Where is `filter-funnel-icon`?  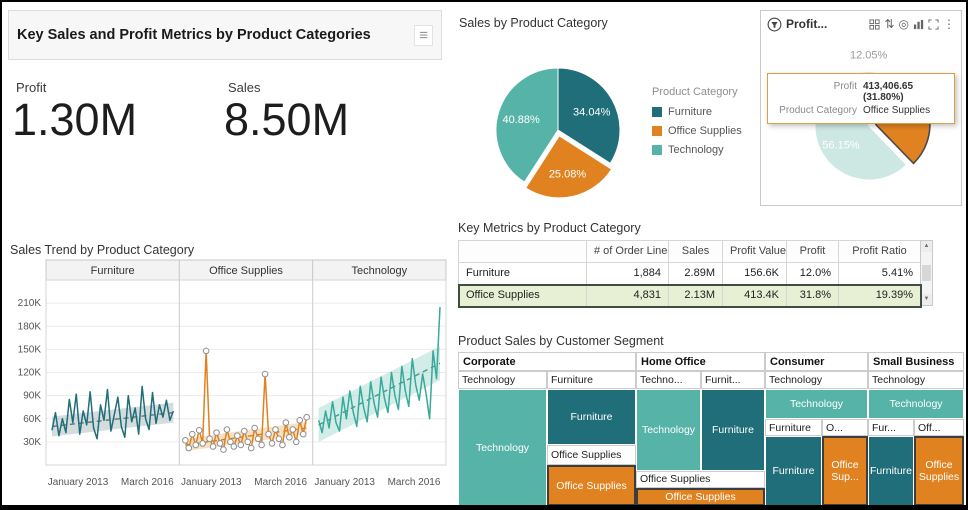
filter-funnel-icon is located at coordinates (774, 24).